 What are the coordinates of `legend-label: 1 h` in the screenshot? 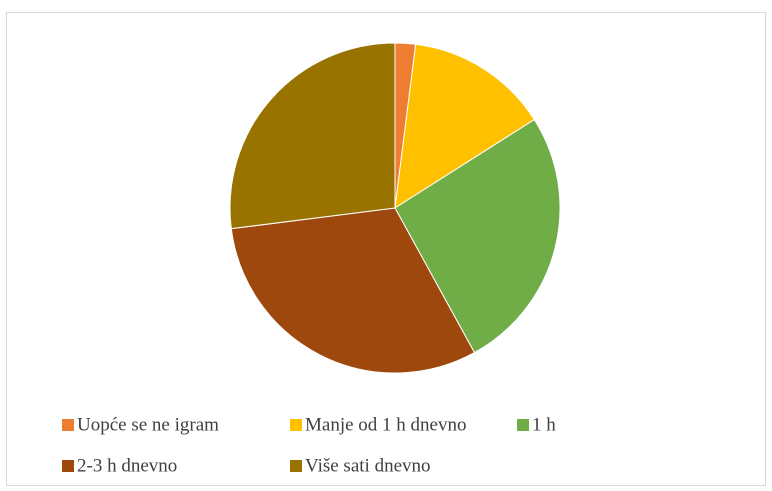 It's located at (544, 424).